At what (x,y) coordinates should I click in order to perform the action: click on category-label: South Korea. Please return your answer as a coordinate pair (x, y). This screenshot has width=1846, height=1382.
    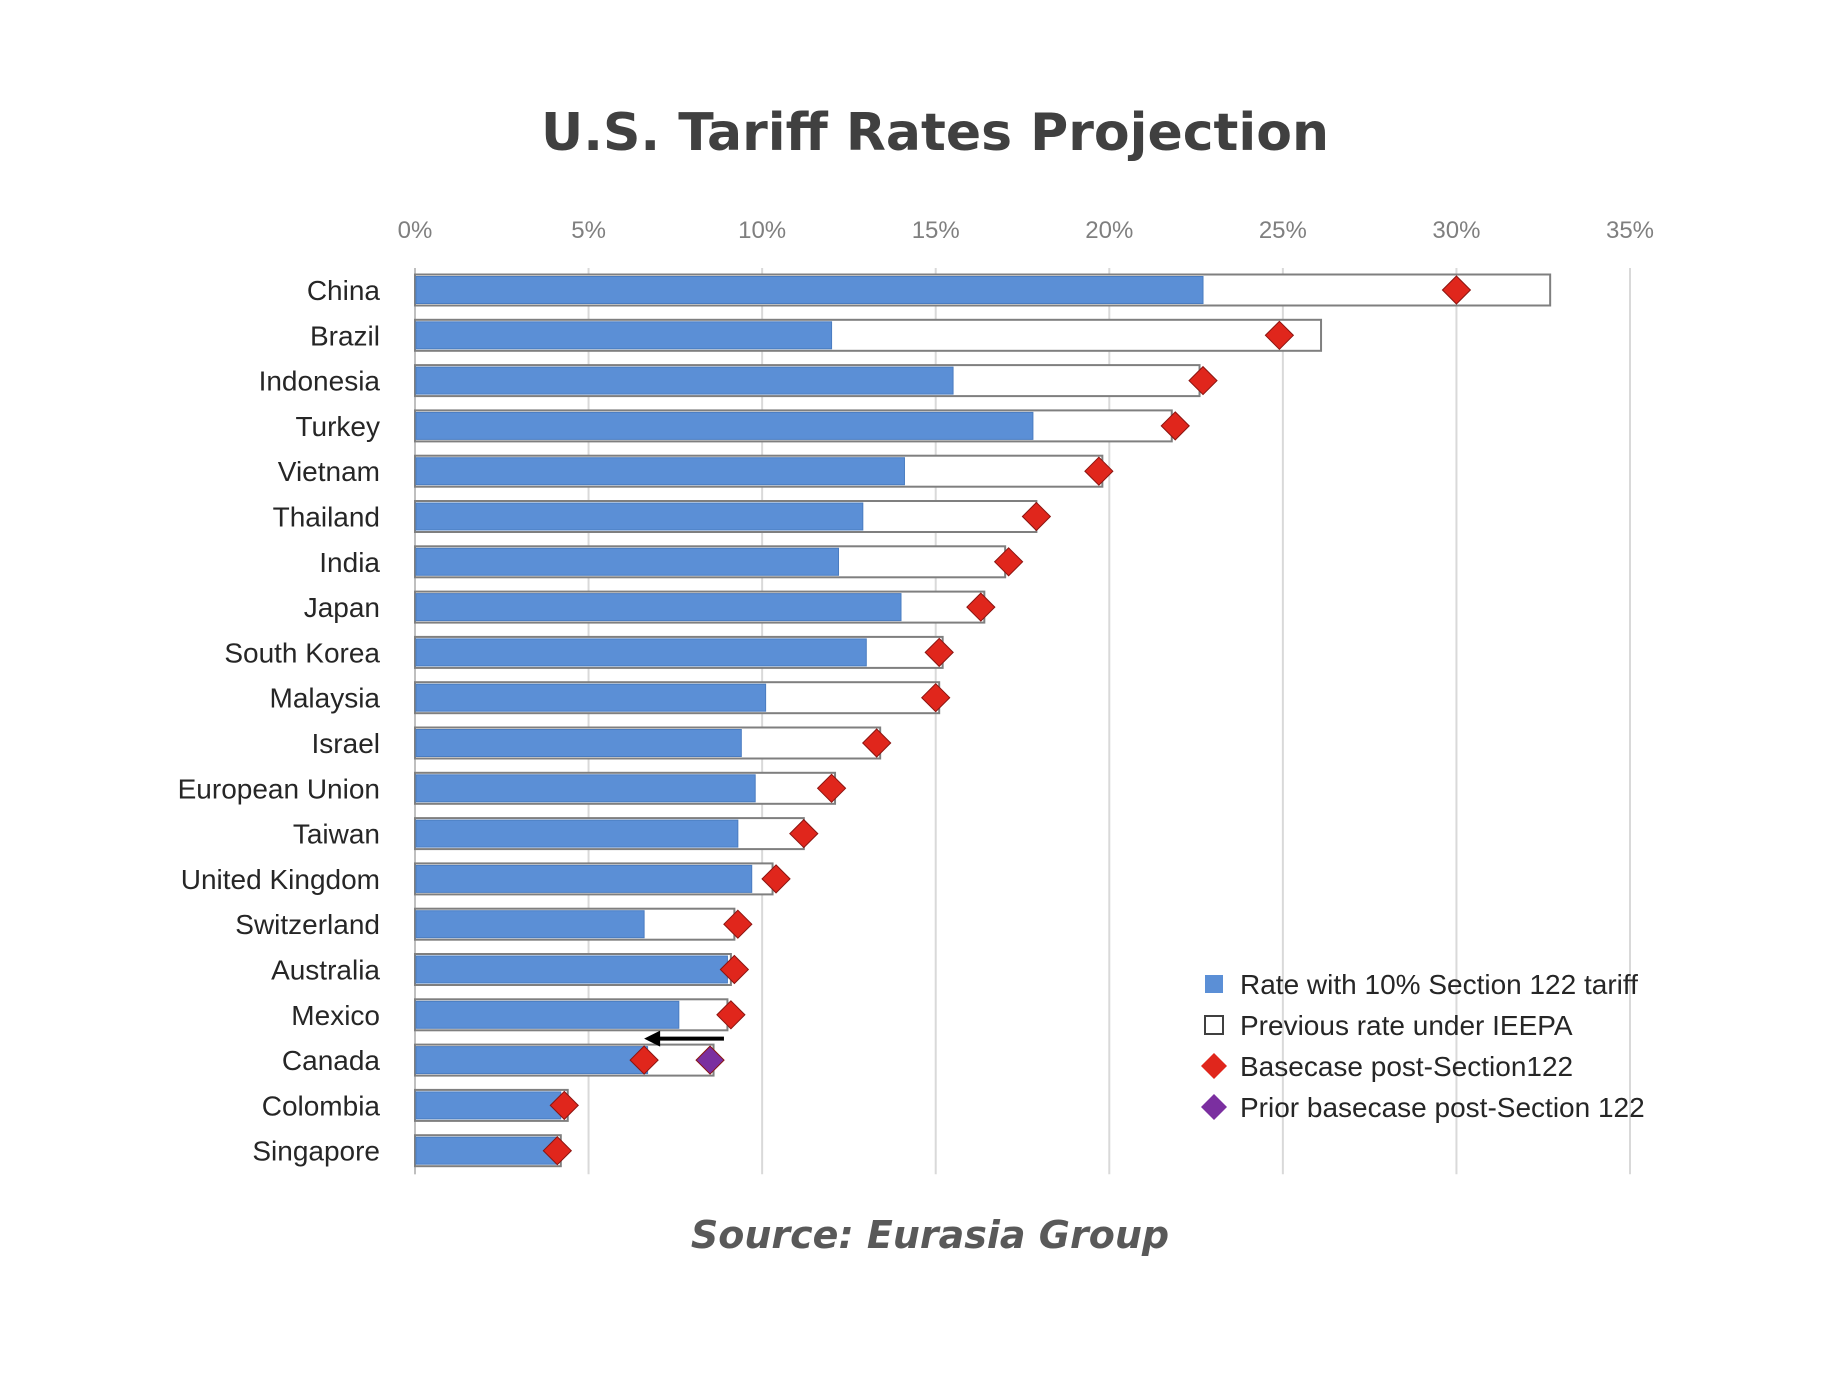
    Looking at the image, I should click on (302, 652).